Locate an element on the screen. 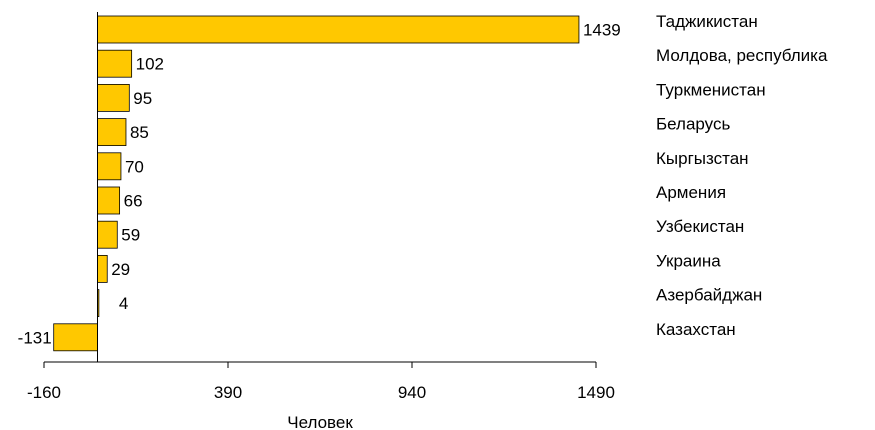  category-label-6: Узбекистан is located at coordinates (700, 226).